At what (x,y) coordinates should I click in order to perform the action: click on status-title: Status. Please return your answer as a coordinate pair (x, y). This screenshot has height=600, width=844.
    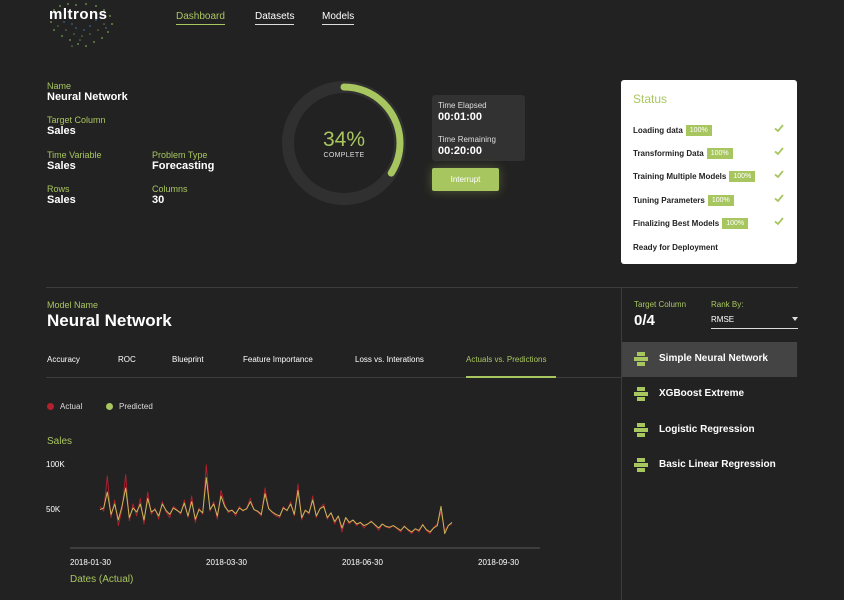
    Looking at the image, I should click on (650, 99).